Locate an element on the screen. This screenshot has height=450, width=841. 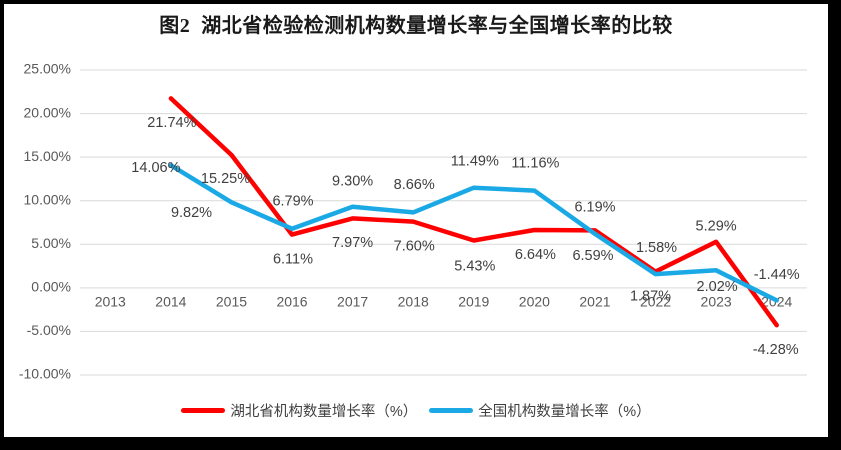
chart-title: 图2 湖北省检验检测机构数量增长率与全国增长率的比较 is located at coordinates (416, 26).